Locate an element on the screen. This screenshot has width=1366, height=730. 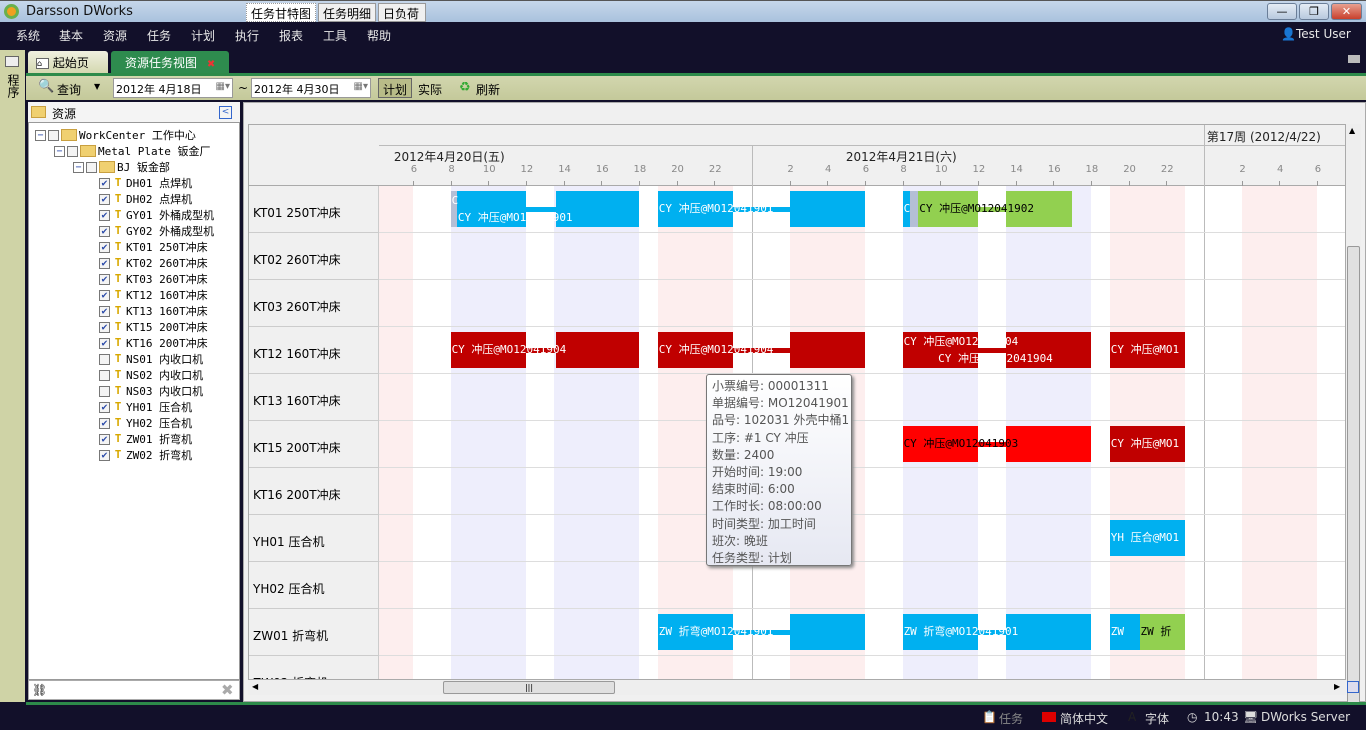
user-name: Test User is located at coordinates (1323, 34).